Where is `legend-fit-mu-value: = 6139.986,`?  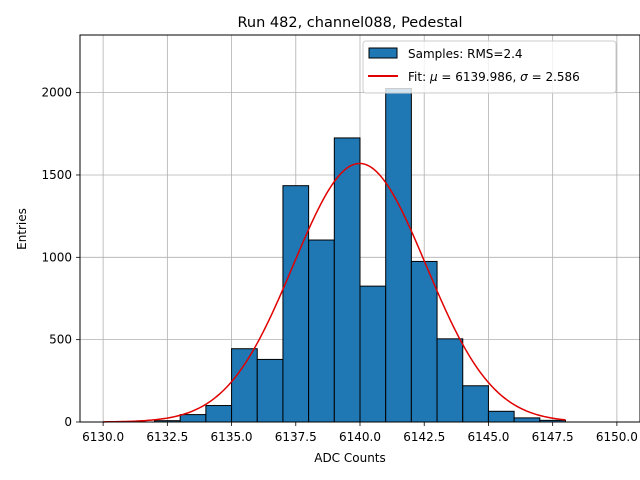 legend-fit-mu-value: = 6139.986, is located at coordinates (479, 77).